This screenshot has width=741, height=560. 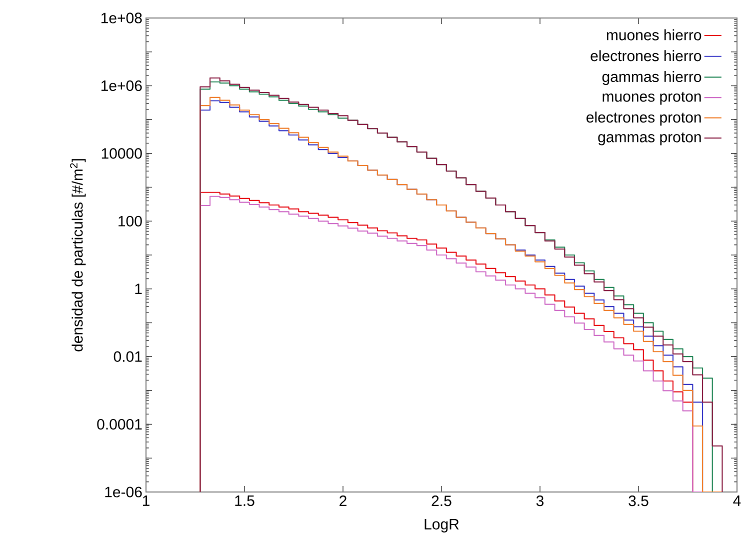 I want to click on x-tick-label: 2.5, so click(x=442, y=501).